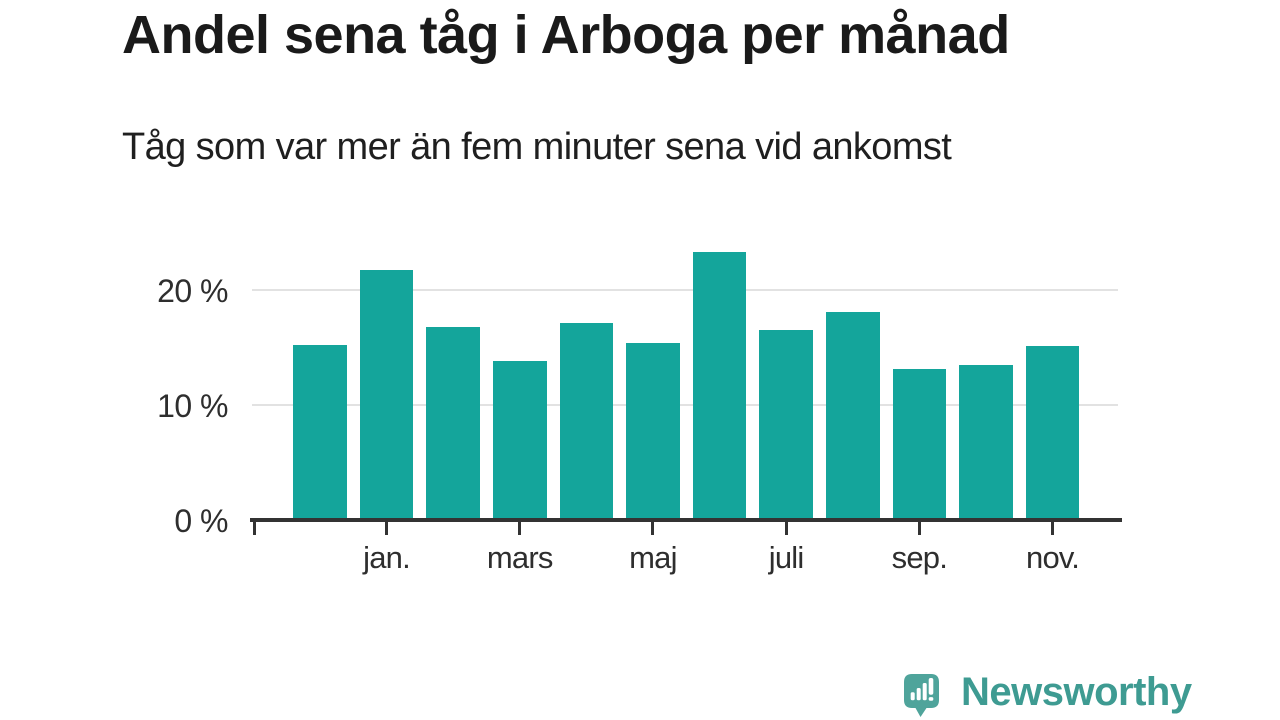 The width and height of the screenshot is (1280, 720). I want to click on x-axis-label: juli, so click(786, 557).